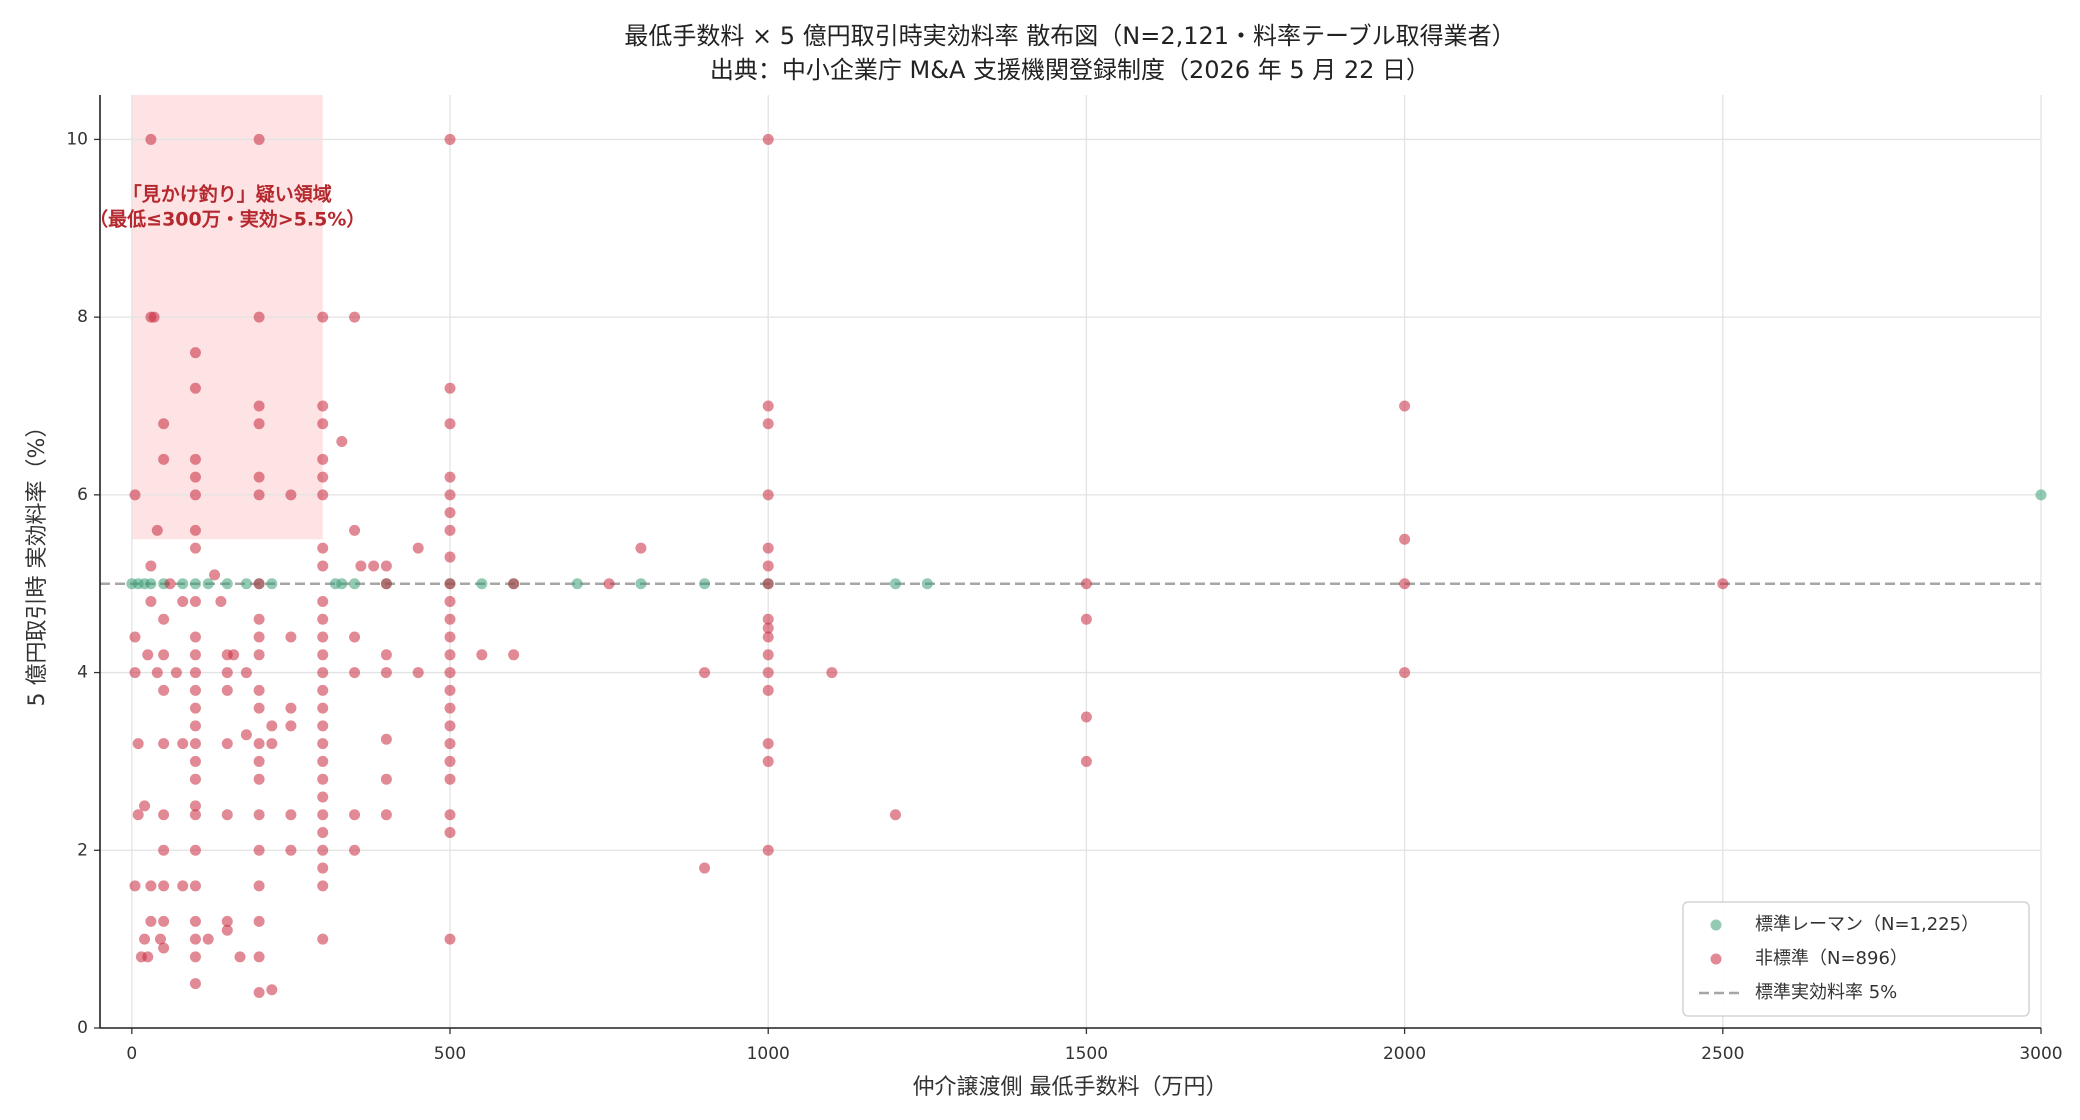 Image resolution: width=2080 pixels, height=1120 pixels. What do you see at coordinates (1716, 925) in the screenshot?
I see `legend-marker` at bounding box center [1716, 925].